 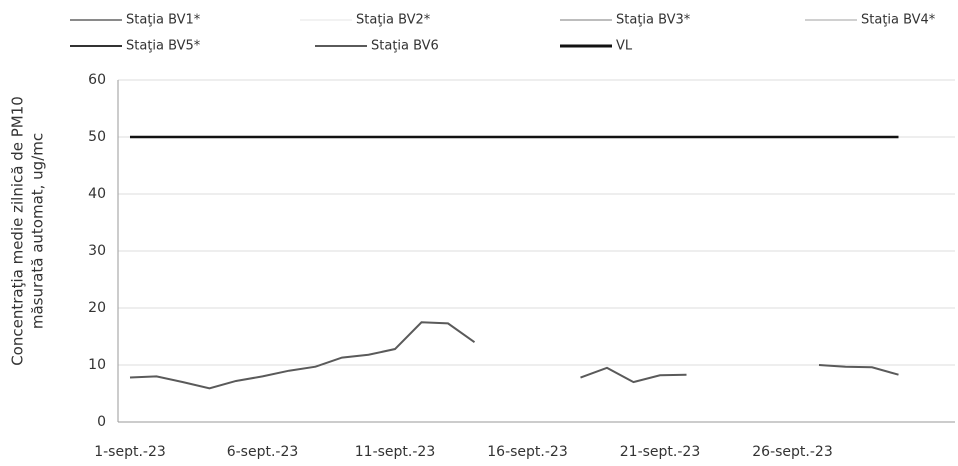 I want to click on legend-label: VL, so click(x=624, y=46).